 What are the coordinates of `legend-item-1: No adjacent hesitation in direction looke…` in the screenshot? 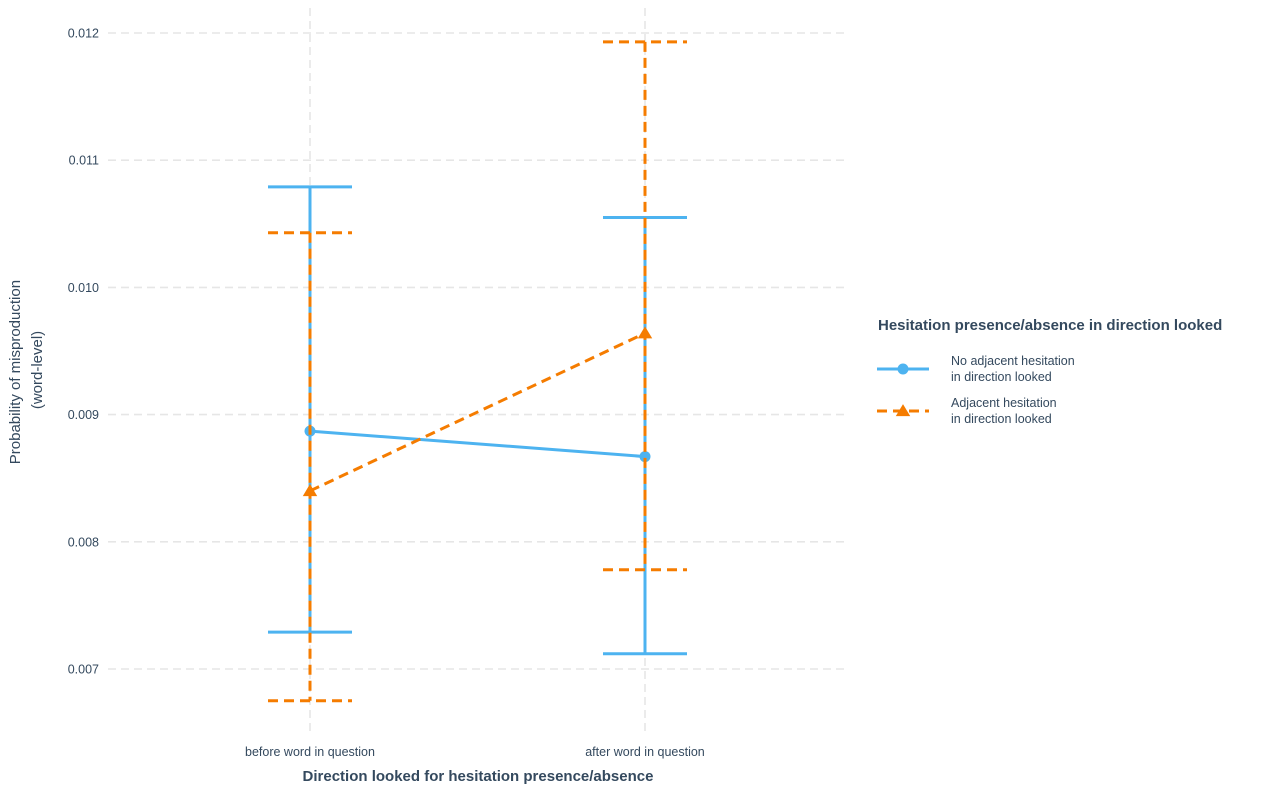 It's located at (976, 369).